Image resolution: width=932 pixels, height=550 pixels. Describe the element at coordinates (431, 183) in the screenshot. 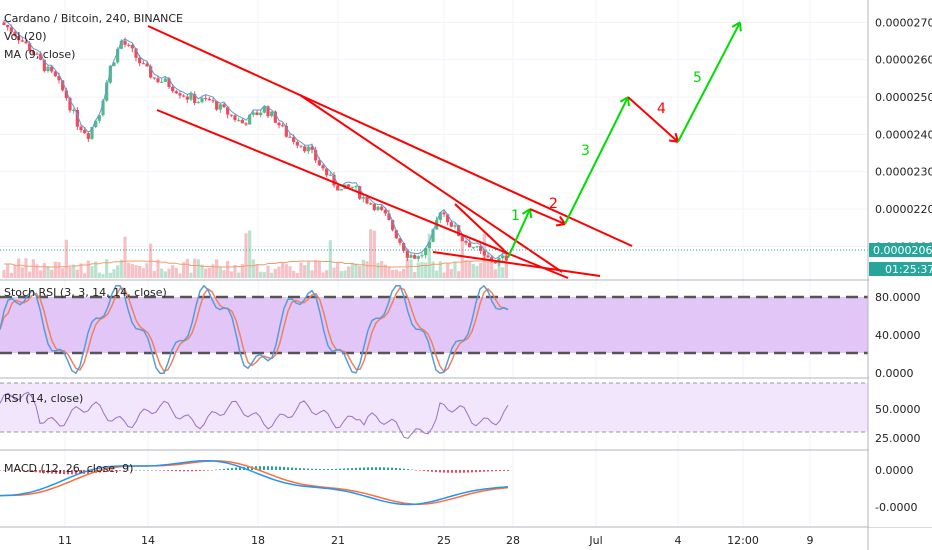

I see `wedge-upper-line` at that location.